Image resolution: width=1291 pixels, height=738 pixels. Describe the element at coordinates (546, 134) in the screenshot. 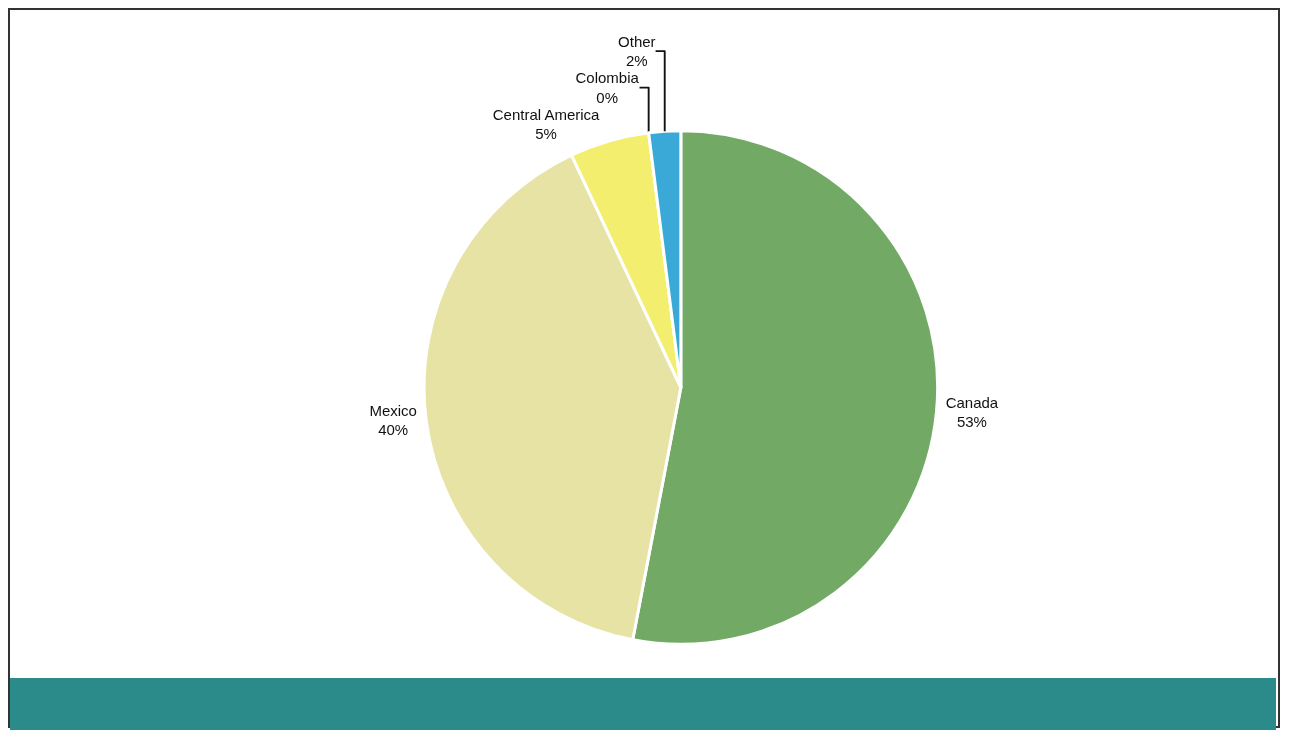

I see `data-label: 5%` at that location.